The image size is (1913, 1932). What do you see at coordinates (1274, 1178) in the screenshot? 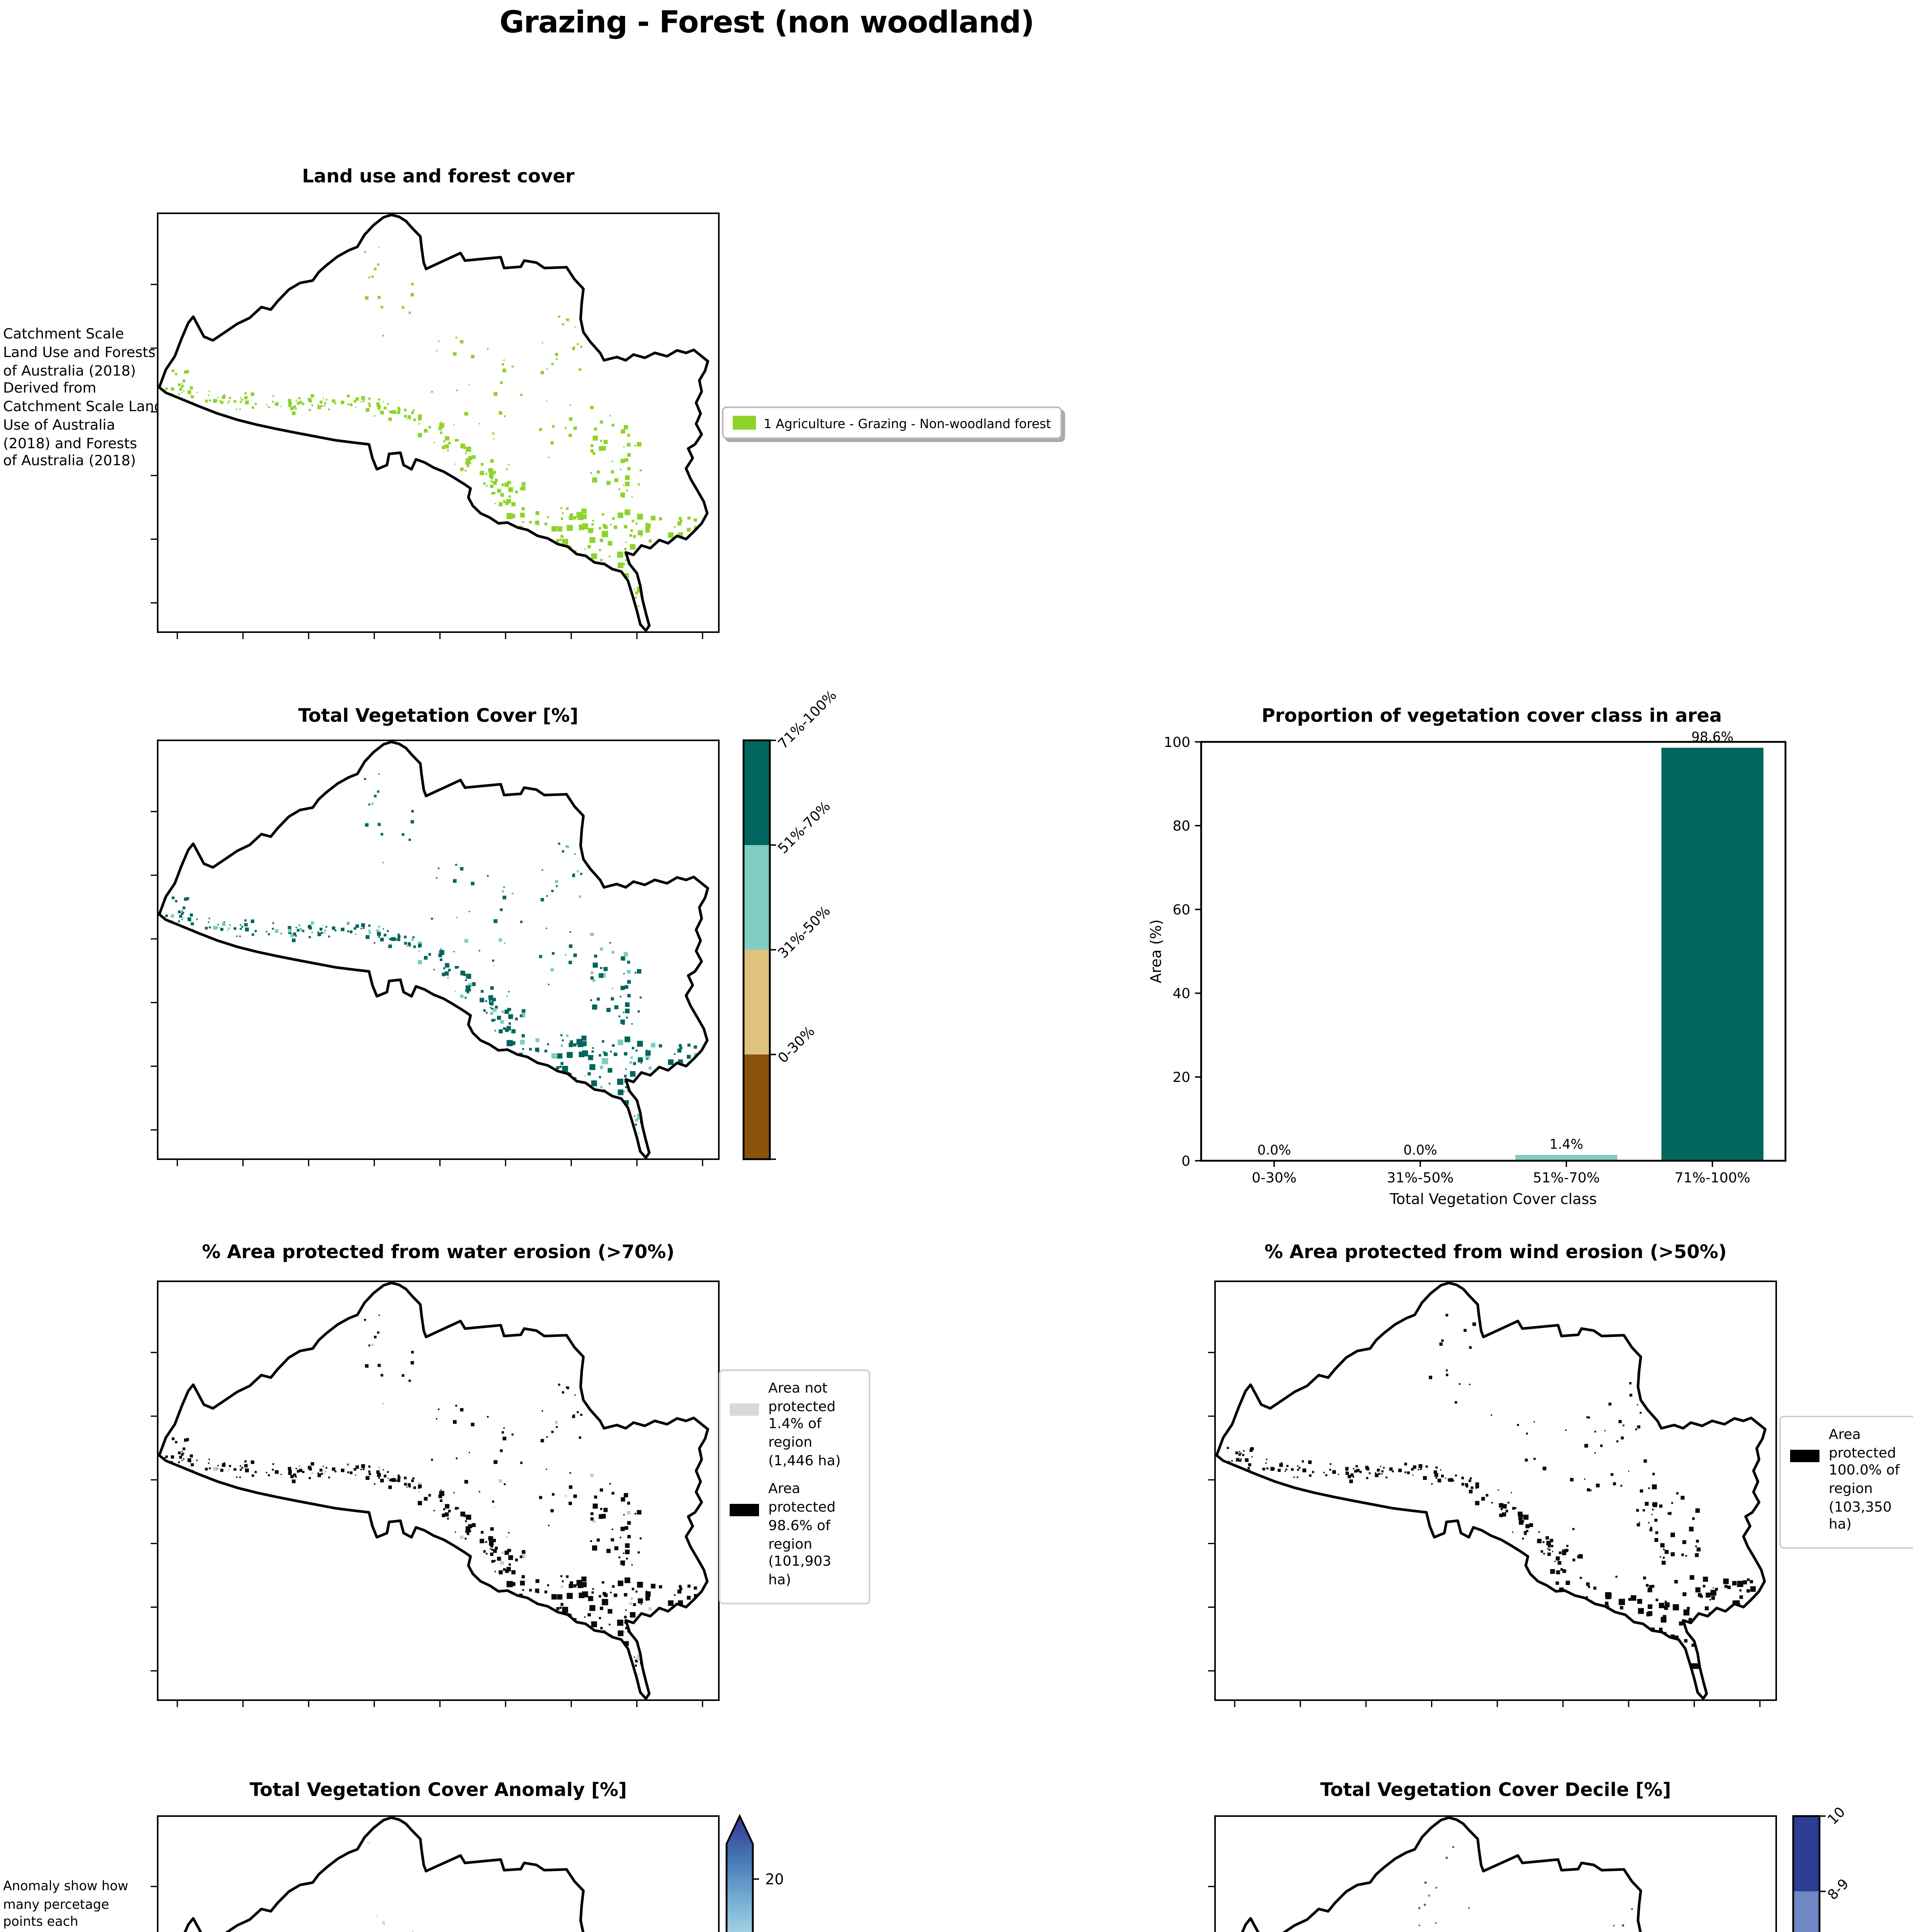
I see `x-tick-label: 0-30%` at bounding box center [1274, 1178].